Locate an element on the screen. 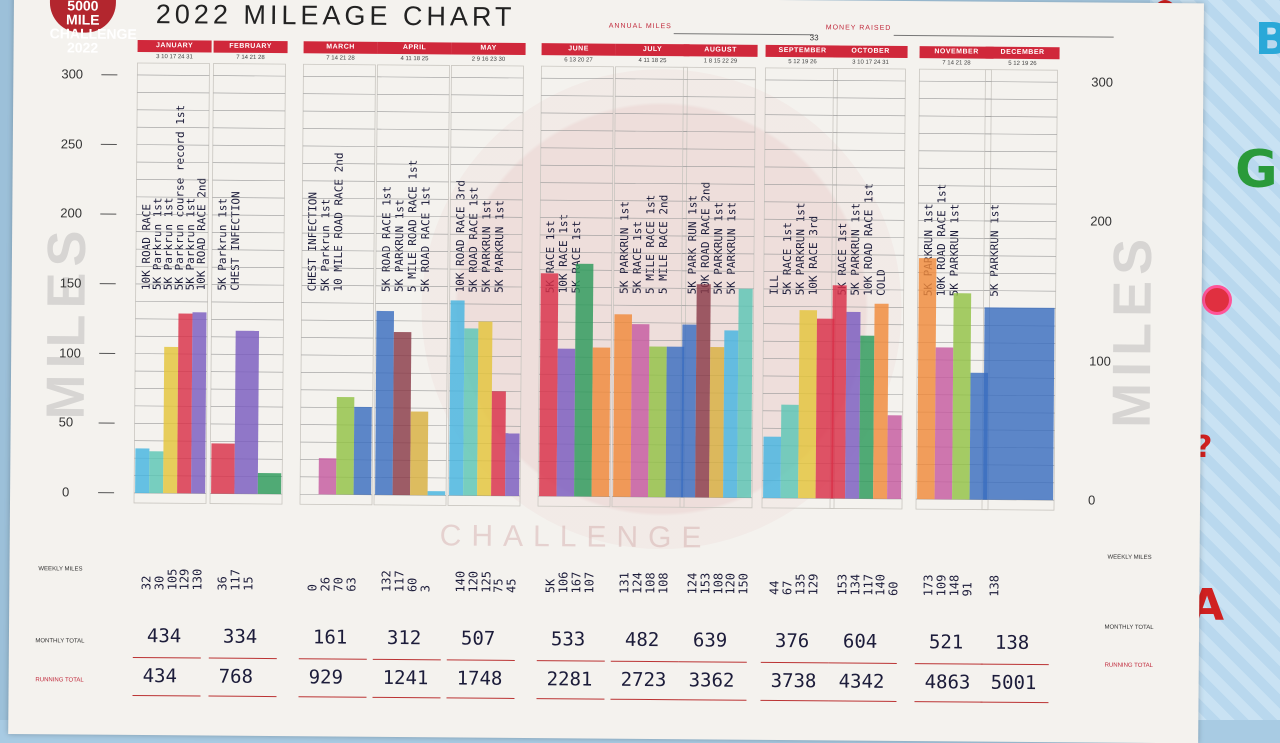 This screenshot has width=1280, height=743. weekly-miles-label-right: WEEKLY MILES is located at coordinates (1130, 558).